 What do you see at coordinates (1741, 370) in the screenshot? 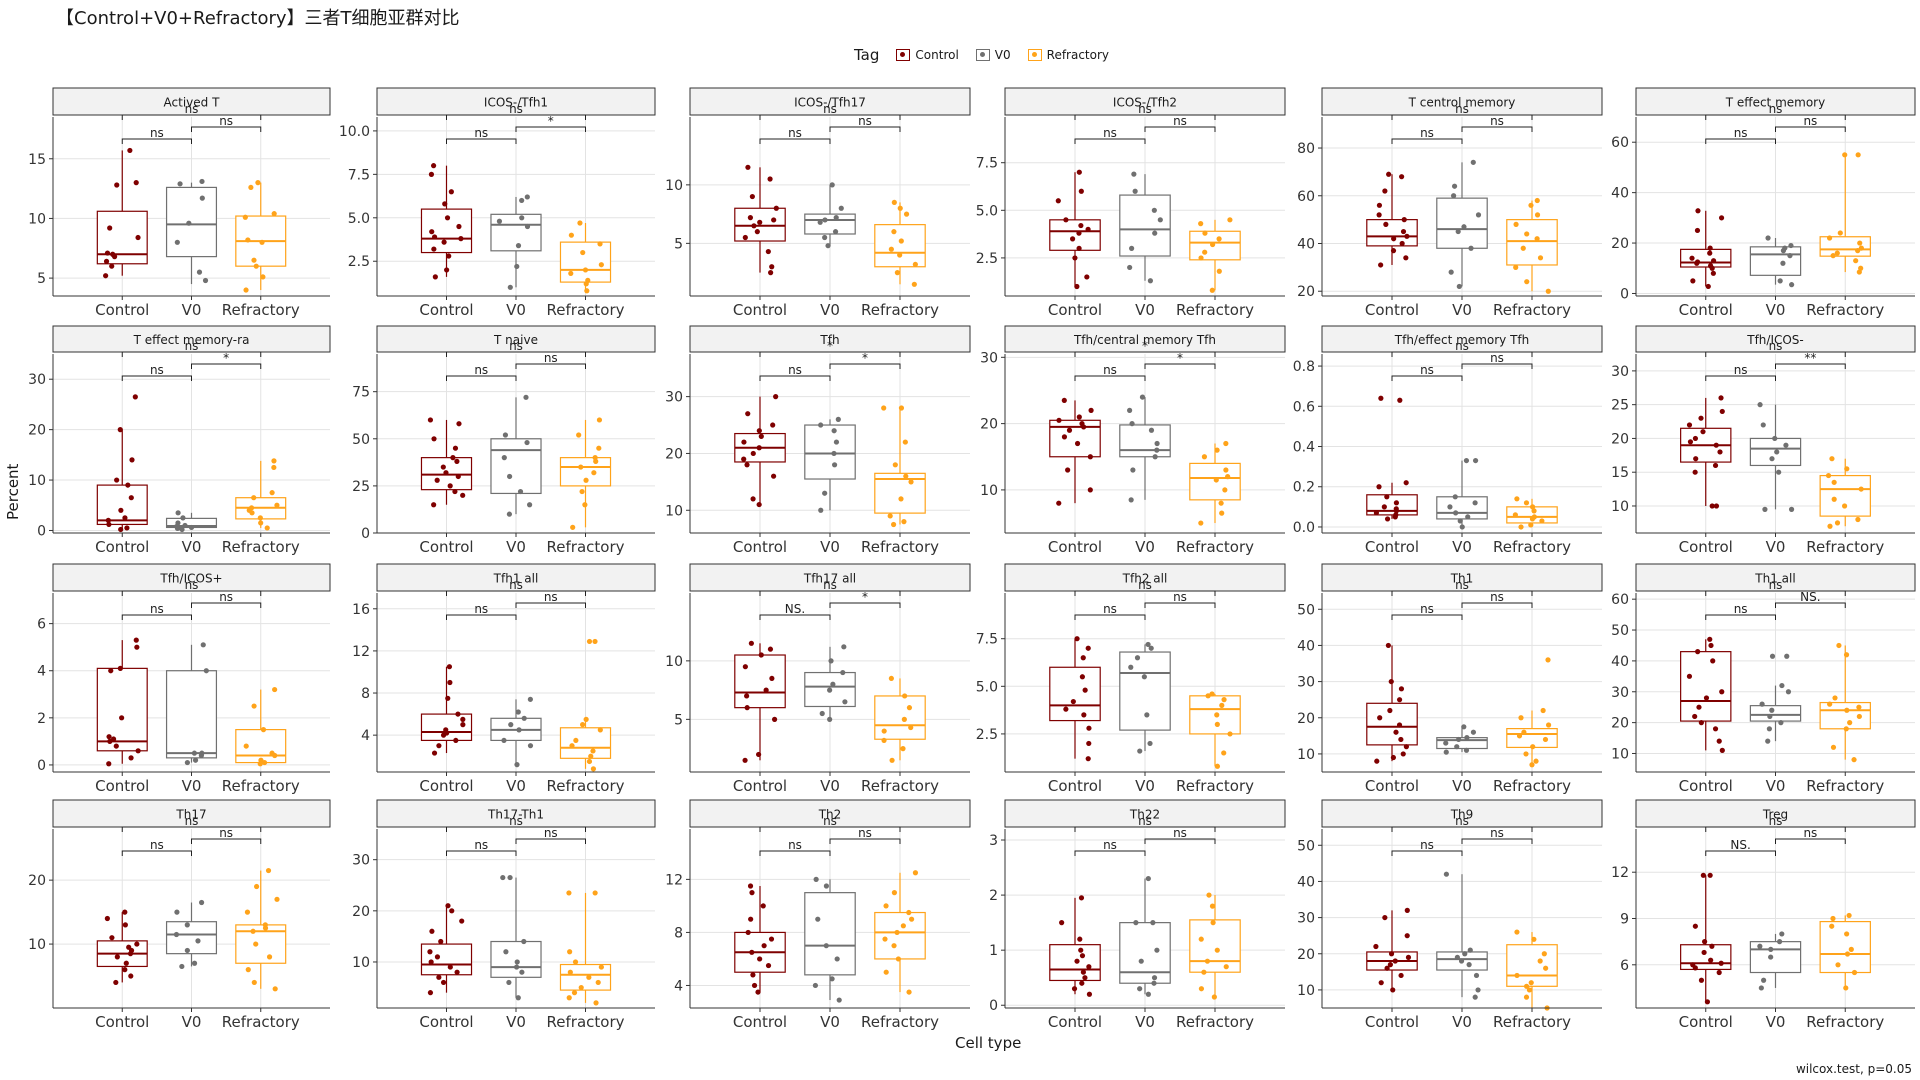
I see `sig-label-tfh-icos-0: ns` at bounding box center [1741, 370].